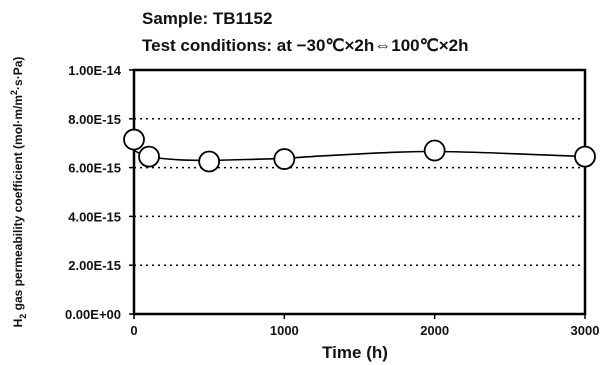  I want to click on series-line, so click(359, 155).